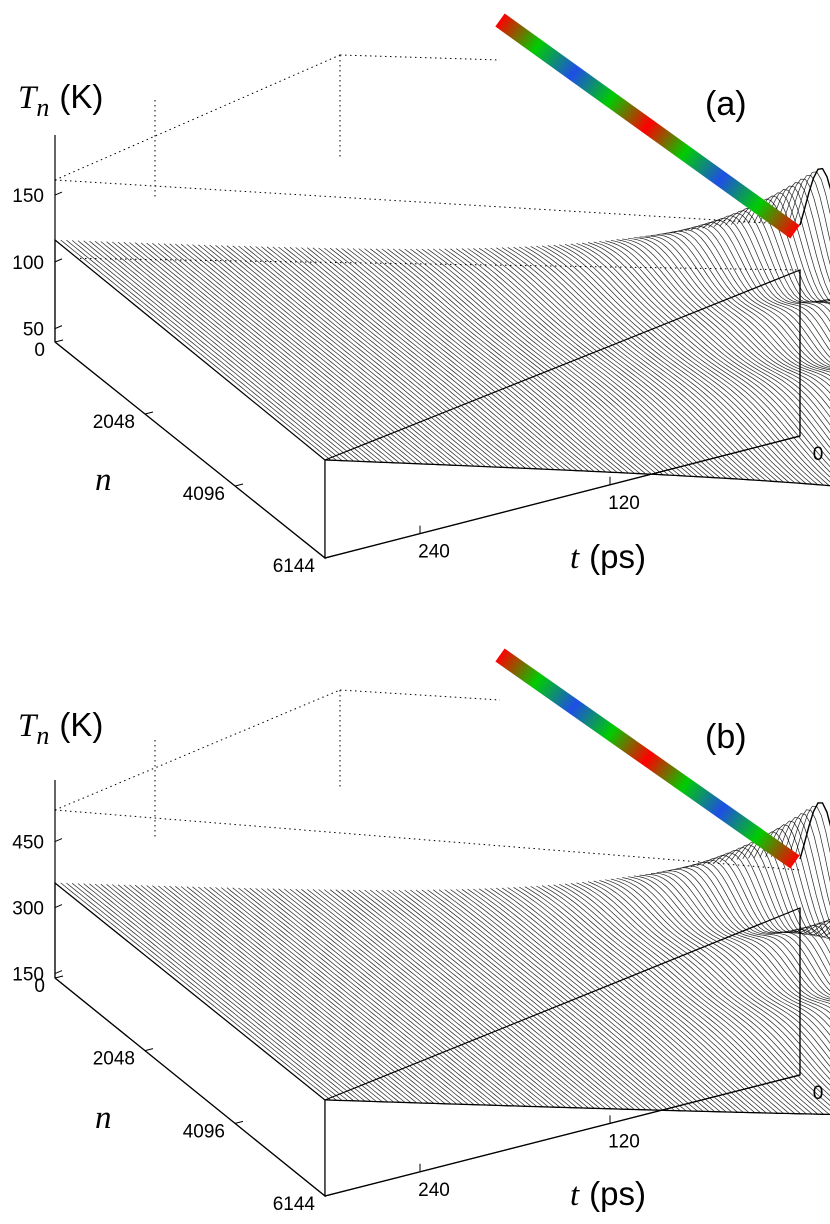 This screenshot has height=1224, width=830. Describe the element at coordinates (37, 263) in the screenshot. I see `z-ticks: 150 100 50` at that location.